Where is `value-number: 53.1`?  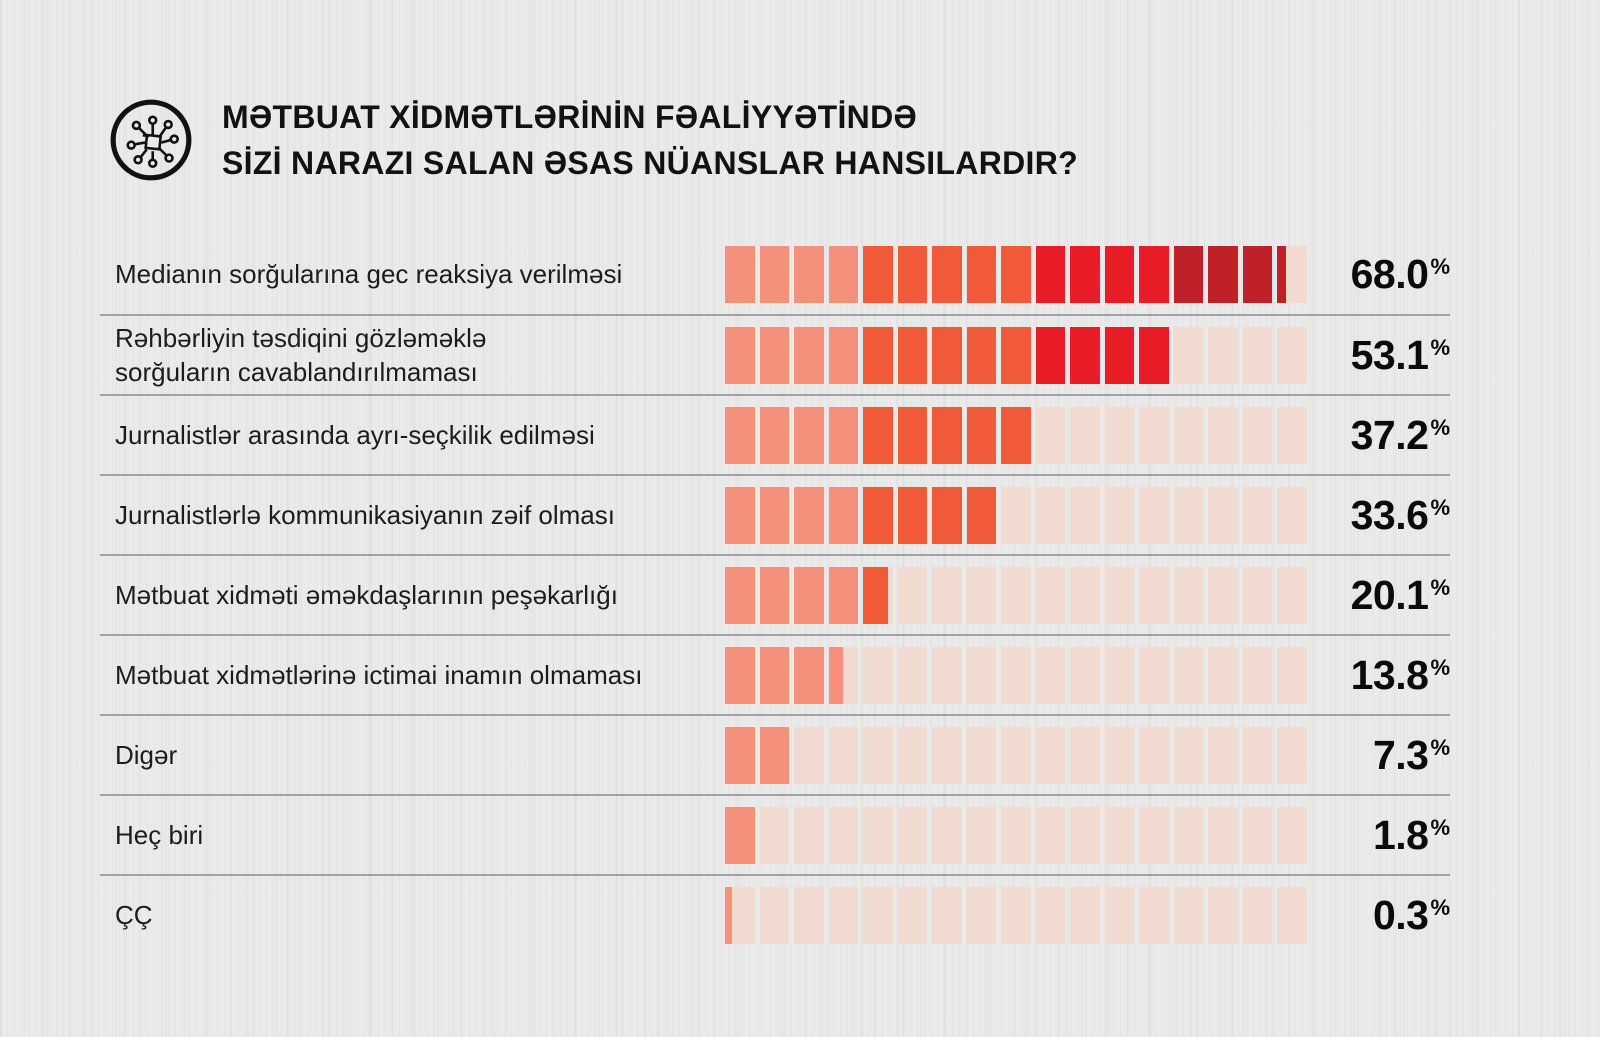 value-number: 53.1 is located at coordinates (1389, 354).